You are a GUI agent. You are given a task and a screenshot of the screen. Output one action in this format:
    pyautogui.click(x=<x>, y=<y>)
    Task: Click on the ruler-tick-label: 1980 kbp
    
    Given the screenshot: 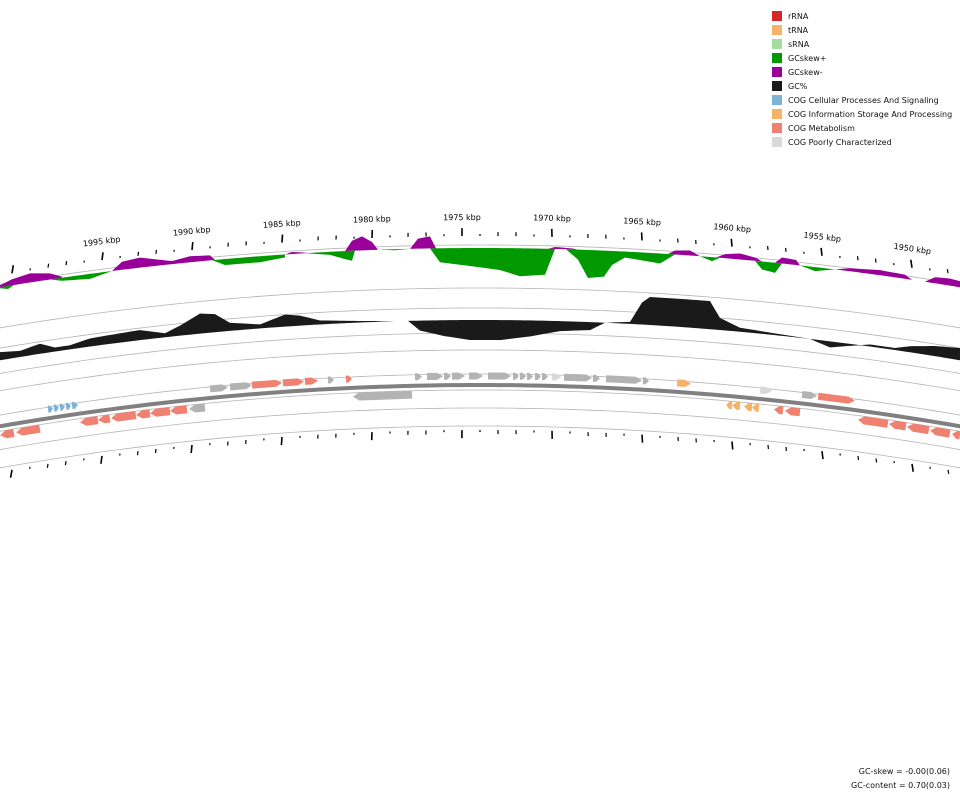 What is the action you would take?
    pyautogui.click(x=372, y=219)
    